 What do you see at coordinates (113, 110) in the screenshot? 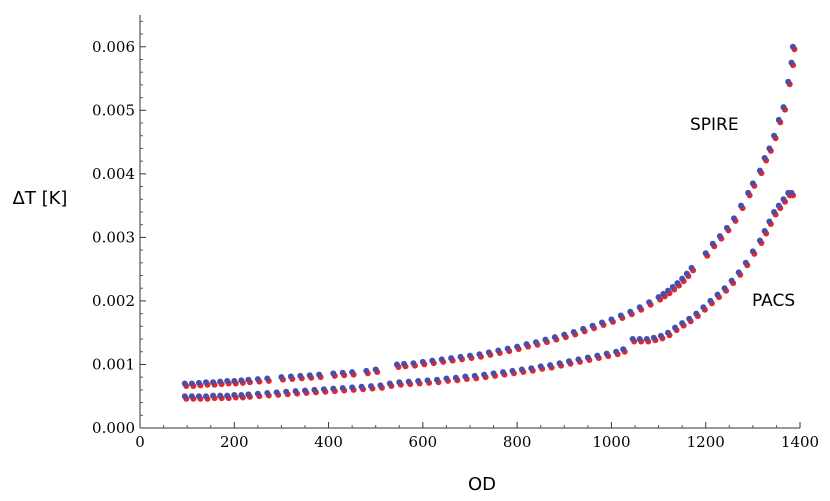
I see `y-tick-label: 0.005` at bounding box center [113, 110].